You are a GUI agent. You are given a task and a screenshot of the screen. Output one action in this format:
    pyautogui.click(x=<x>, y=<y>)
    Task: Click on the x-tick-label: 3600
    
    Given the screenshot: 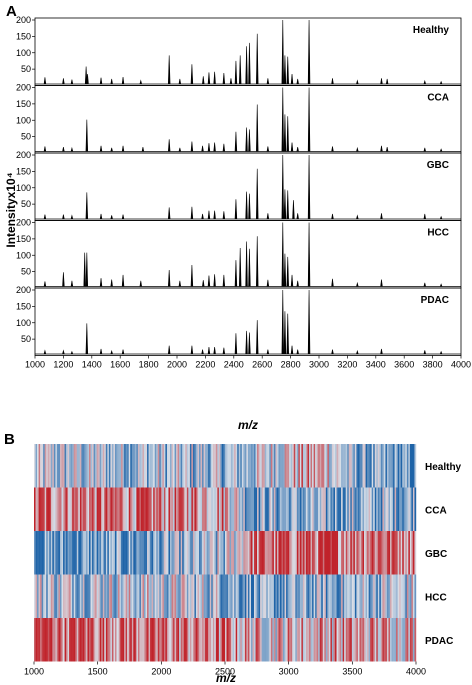 What is the action you would take?
    pyautogui.click(x=404, y=365)
    